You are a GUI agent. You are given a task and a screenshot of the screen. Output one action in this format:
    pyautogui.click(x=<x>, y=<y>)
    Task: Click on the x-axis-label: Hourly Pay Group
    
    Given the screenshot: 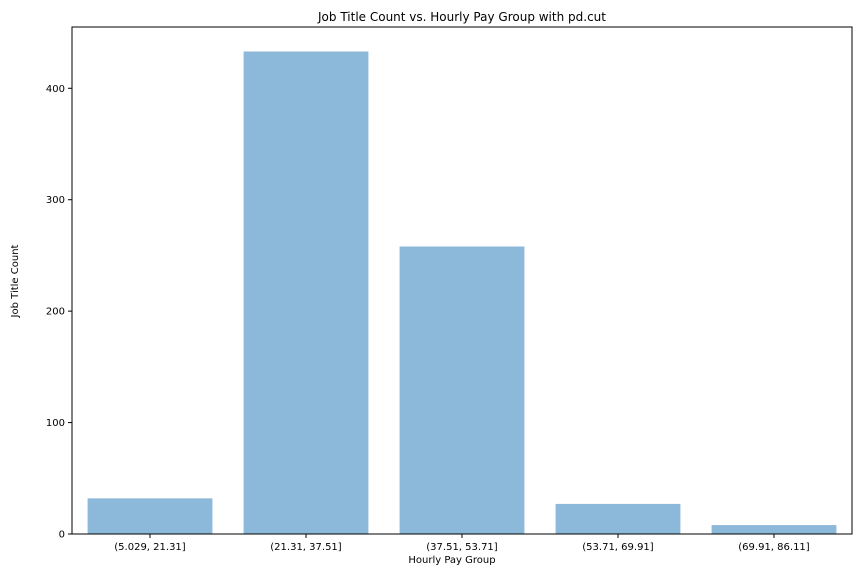 What is the action you would take?
    pyautogui.click(x=451, y=560)
    